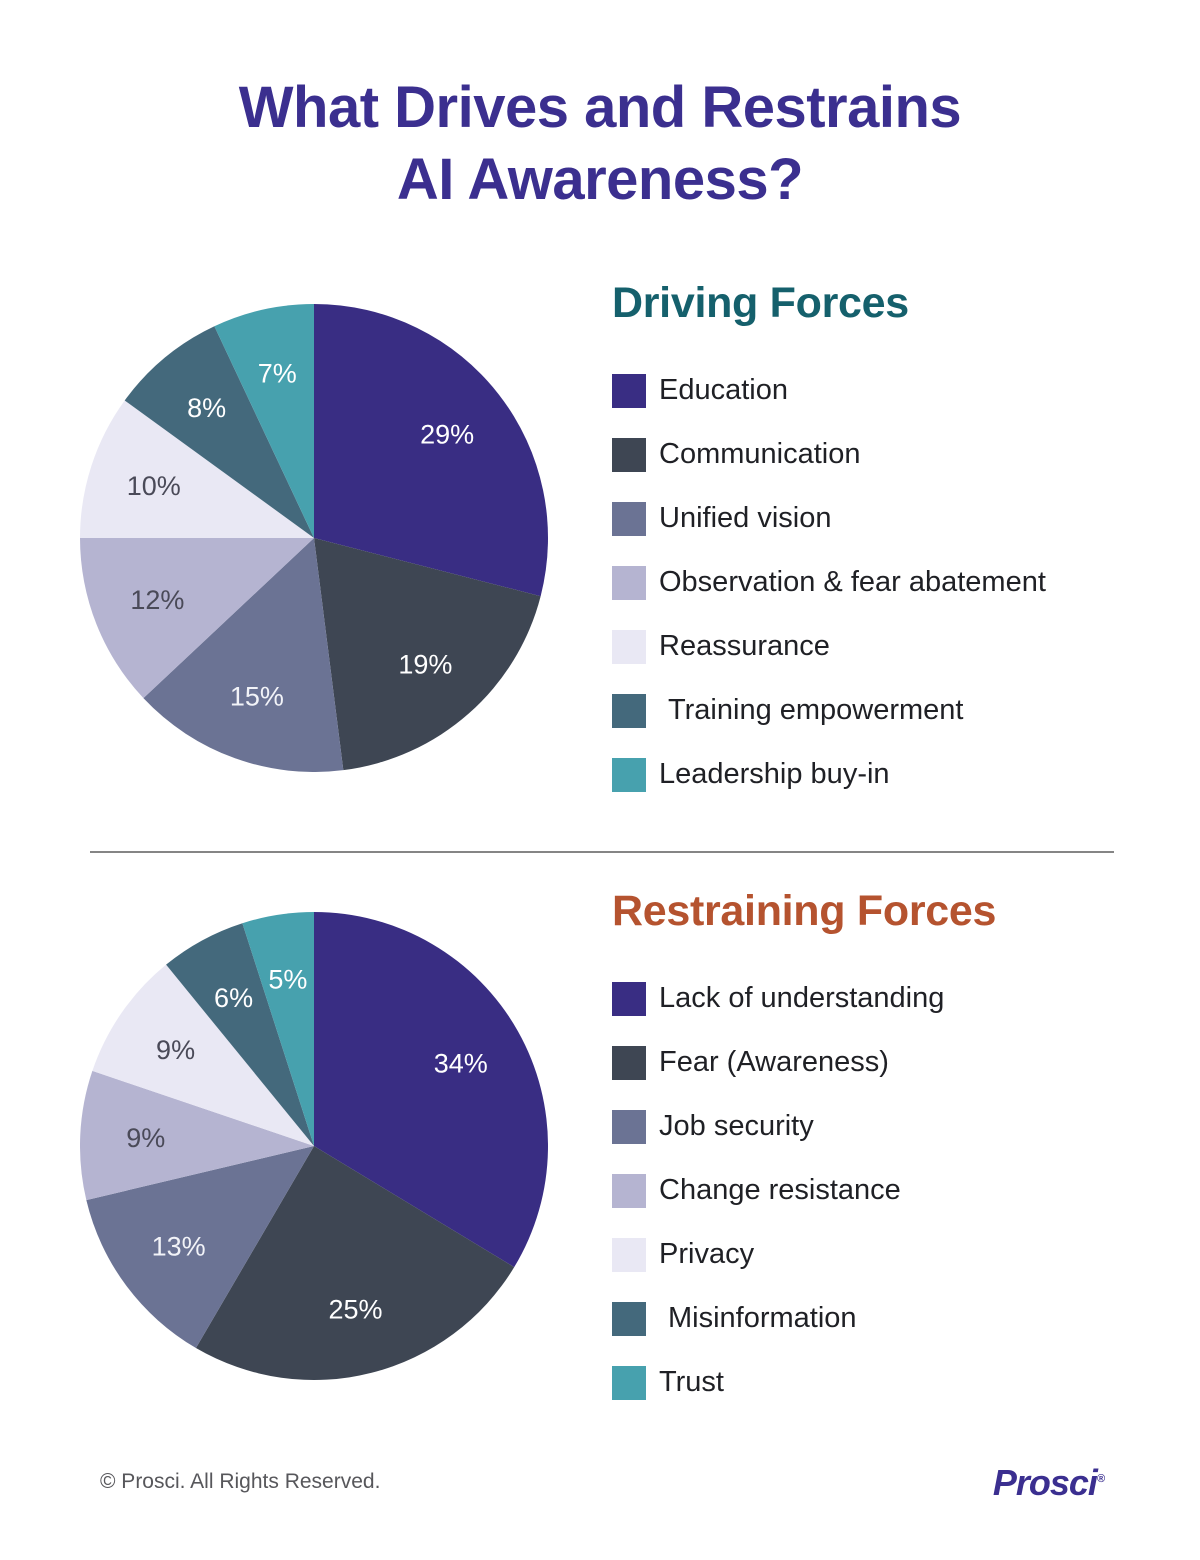 Image resolution: width=1200 pixels, height=1560 pixels. I want to click on legend-item-education: Education, so click(892, 390).